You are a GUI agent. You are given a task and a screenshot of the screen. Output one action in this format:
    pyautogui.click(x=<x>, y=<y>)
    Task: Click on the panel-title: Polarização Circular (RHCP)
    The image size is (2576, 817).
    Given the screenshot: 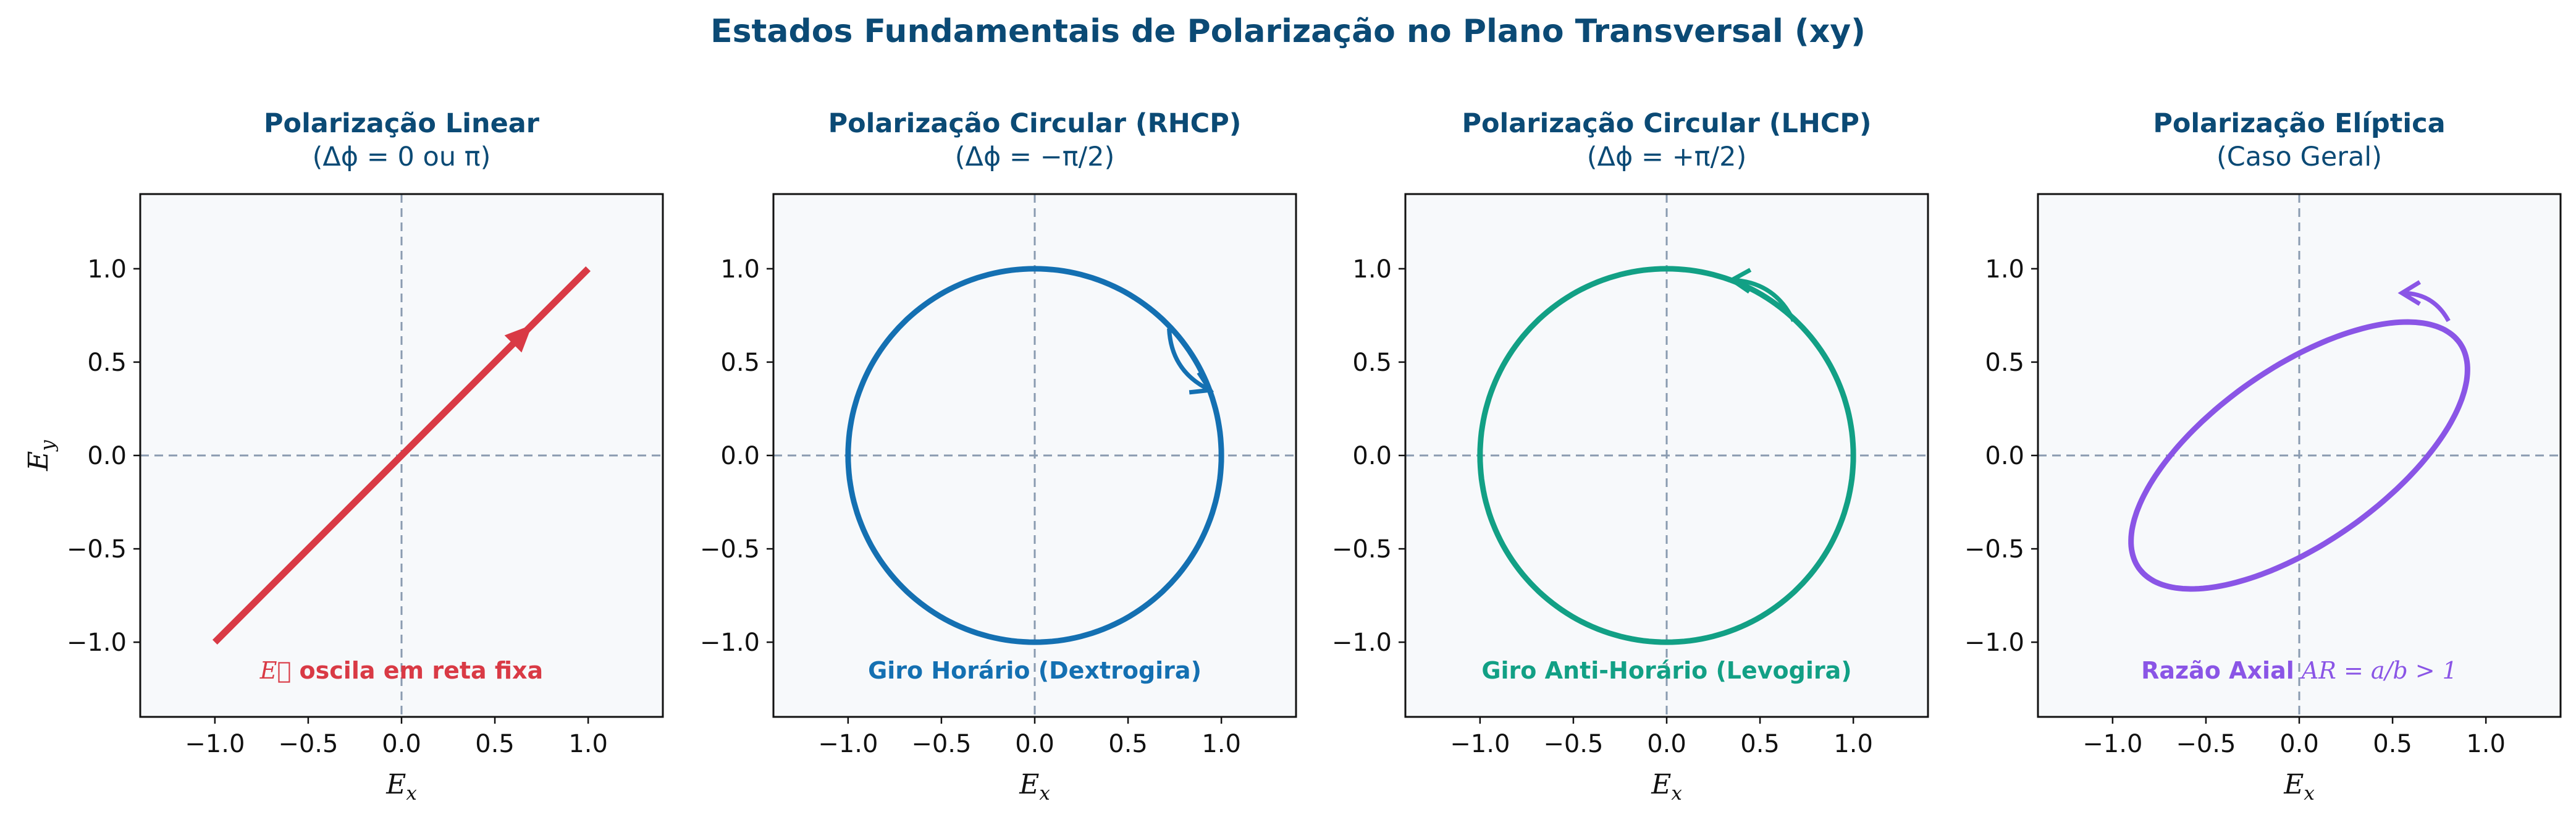 What is the action you would take?
    pyautogui.click(x=1035, y=124)
    